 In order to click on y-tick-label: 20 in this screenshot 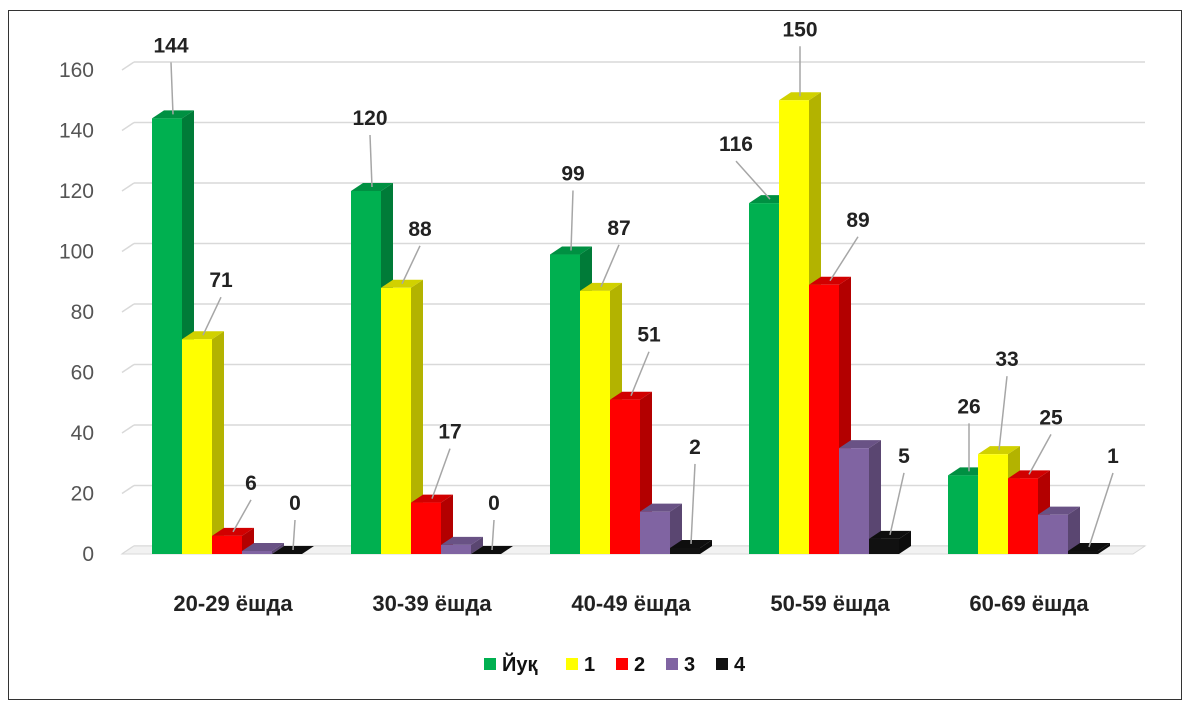, I will do `click(82, 494)`.